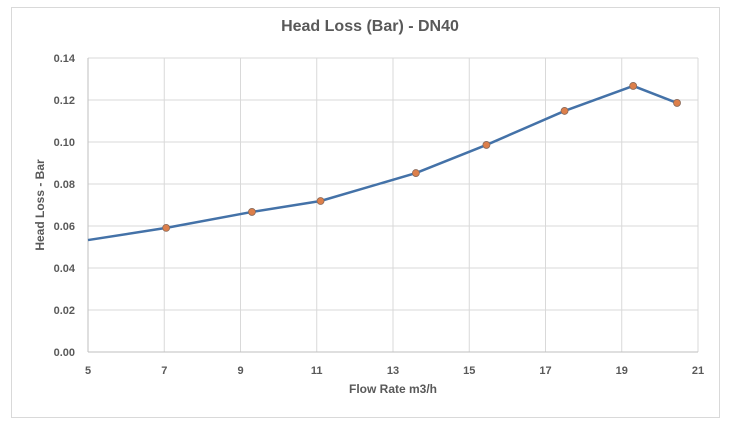 This screenshot has height=423, width=740. Describe the element at coordinates (64, 101) in the screenshot. I see `y-tick-label: 0.12` at that location.